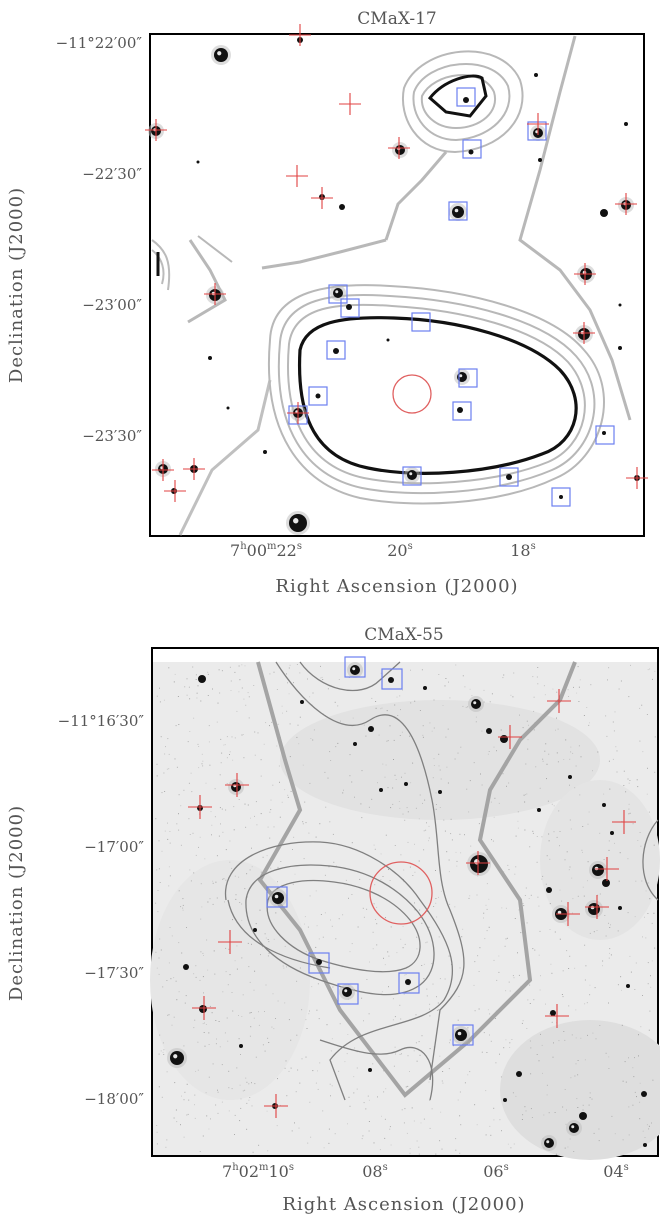 Image resolution: width=660 pixels, height=1216 pixels. I want to click on x-tick-labels: 7h00m22s 20s 18s, so click(383, 550).